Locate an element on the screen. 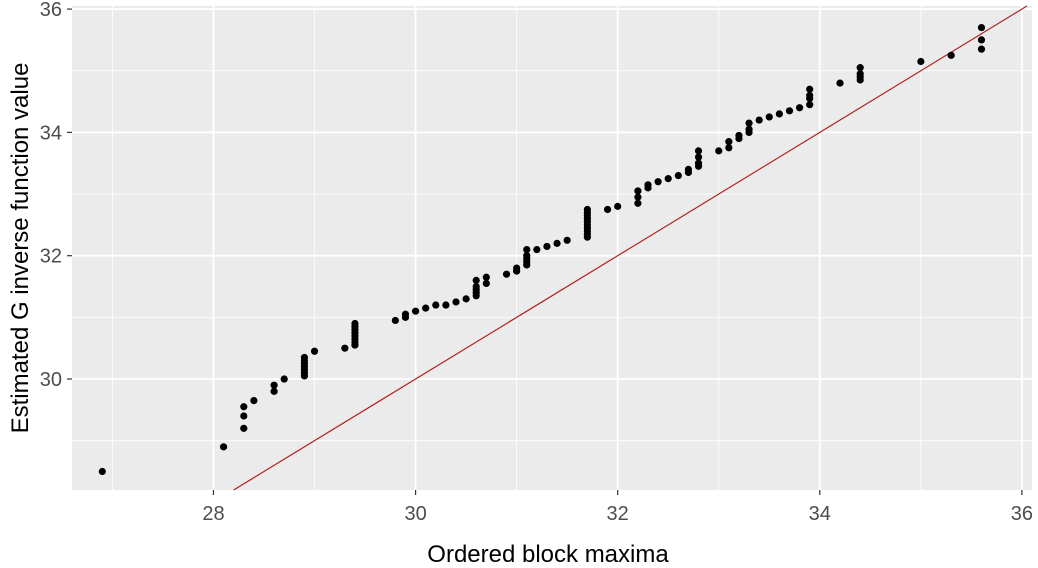  x-tick-label: 34 is located at coordinates (820, 514).